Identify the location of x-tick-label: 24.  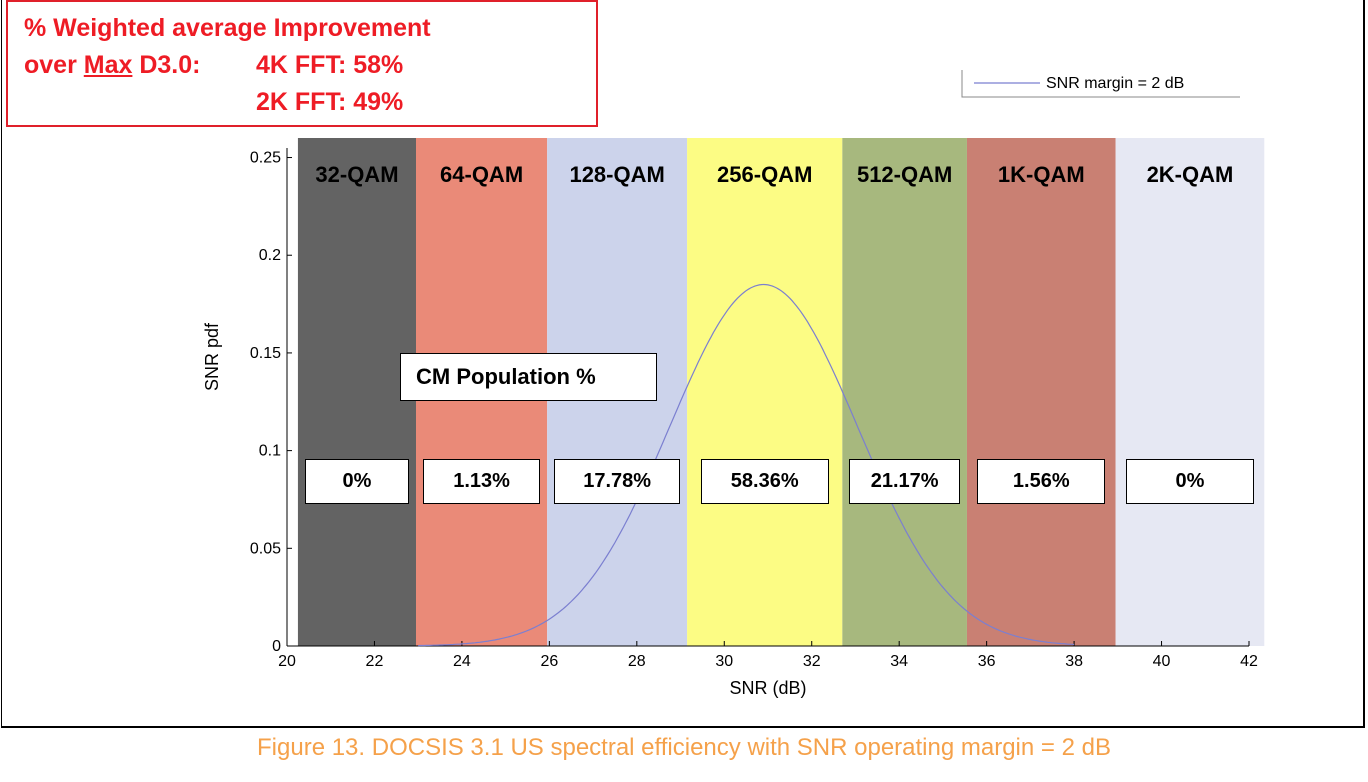
(462, 661).